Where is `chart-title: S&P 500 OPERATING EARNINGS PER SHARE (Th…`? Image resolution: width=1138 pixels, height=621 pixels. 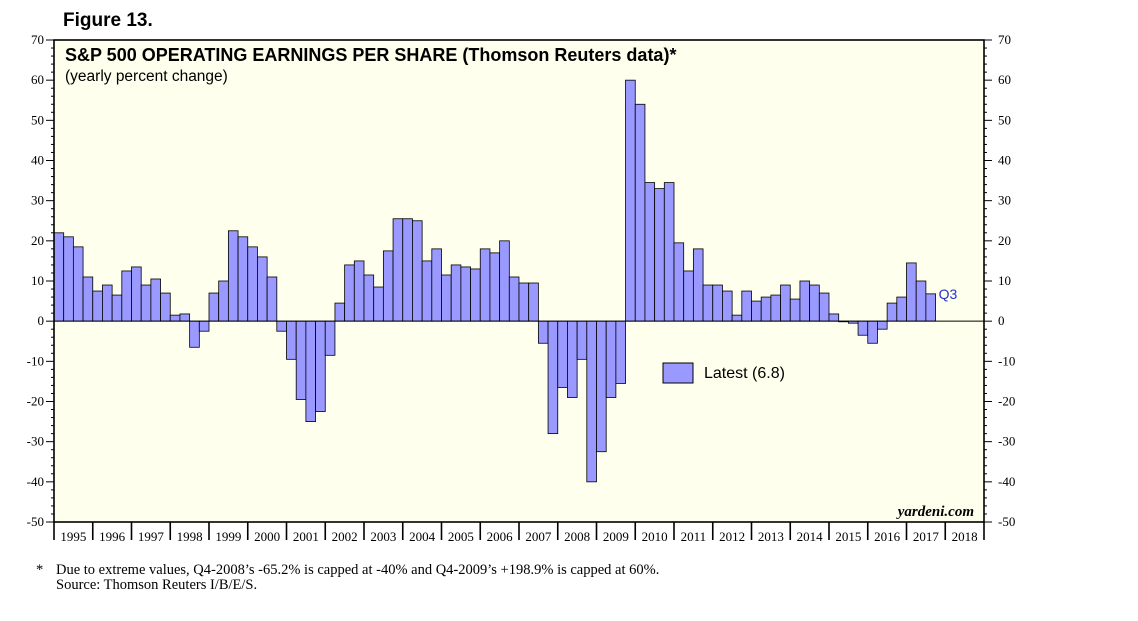 chart-title: S&P 500 OPERATING EARNINGS PER SHARE (Th… is located at coordinates (370, 55).